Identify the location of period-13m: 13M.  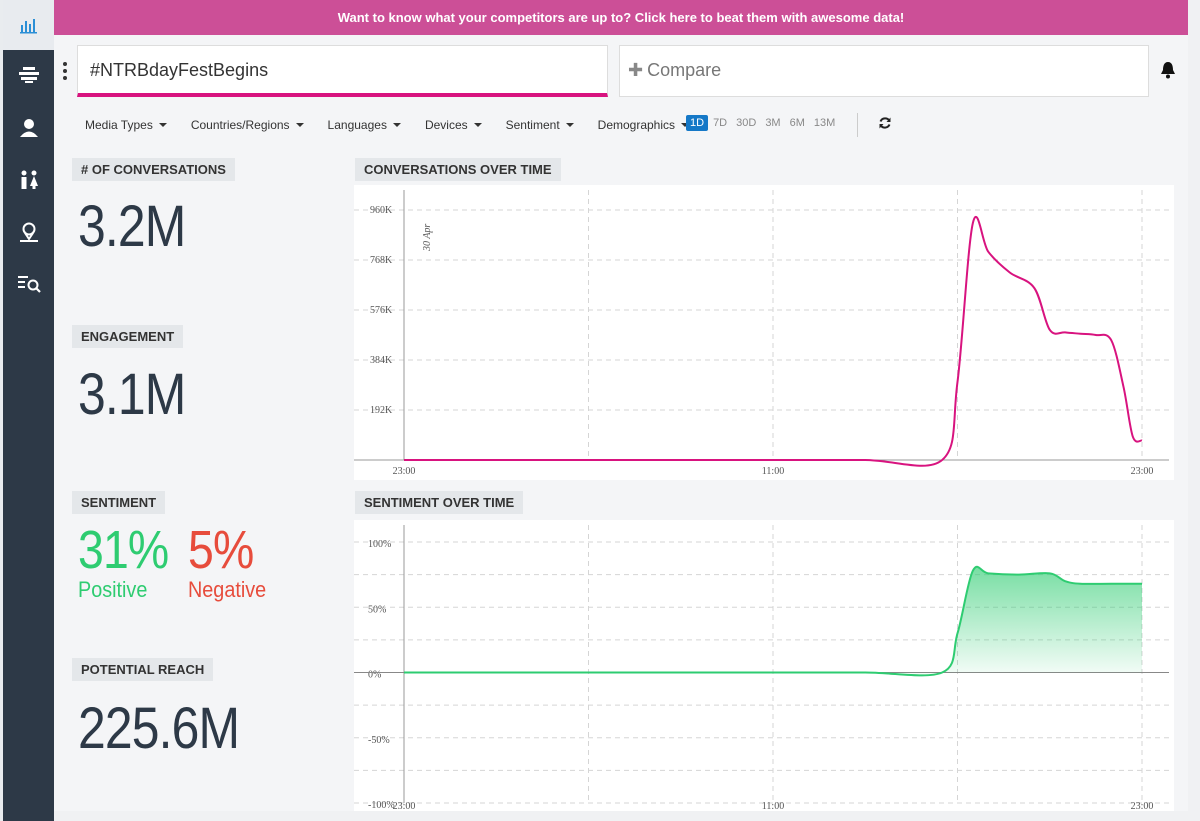
(824, 123).